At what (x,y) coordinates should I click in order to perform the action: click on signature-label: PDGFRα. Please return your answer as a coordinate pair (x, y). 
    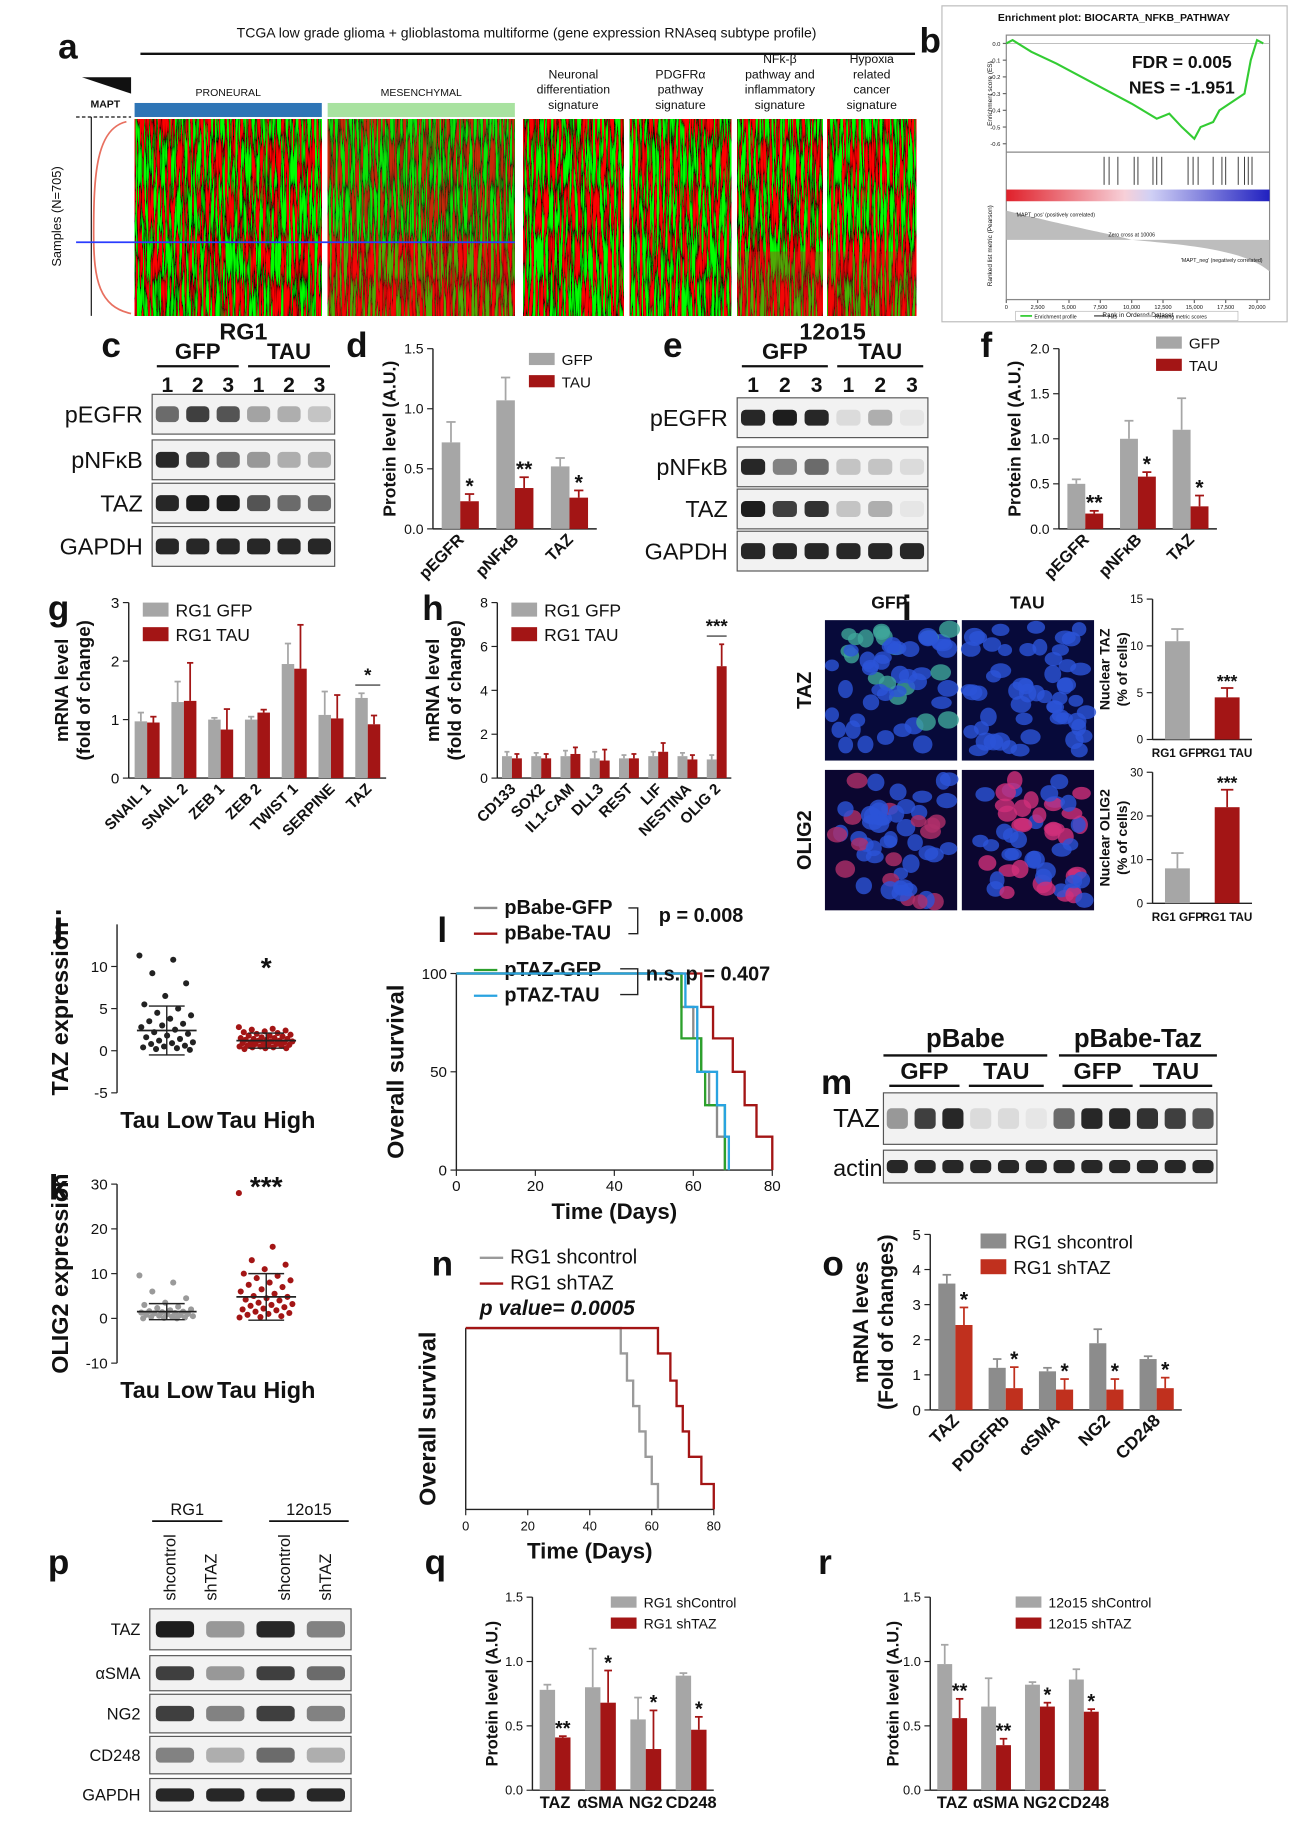
    Looking at the image, I should click on (680, 74).